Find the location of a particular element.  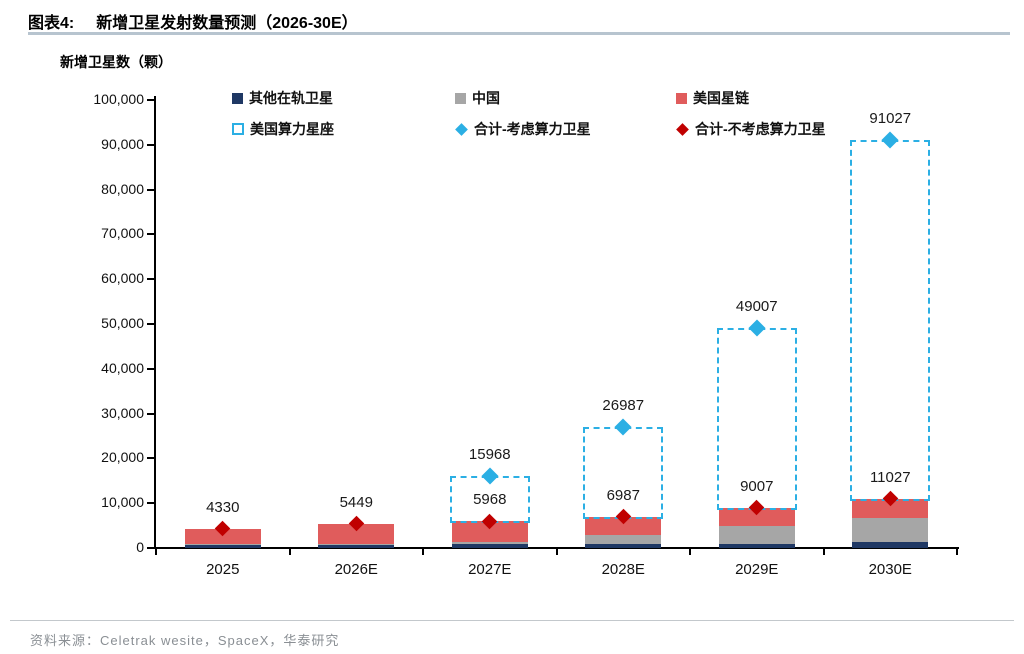

total-with-computing-legend-diamond-icon is located at coordinates (461, 129).